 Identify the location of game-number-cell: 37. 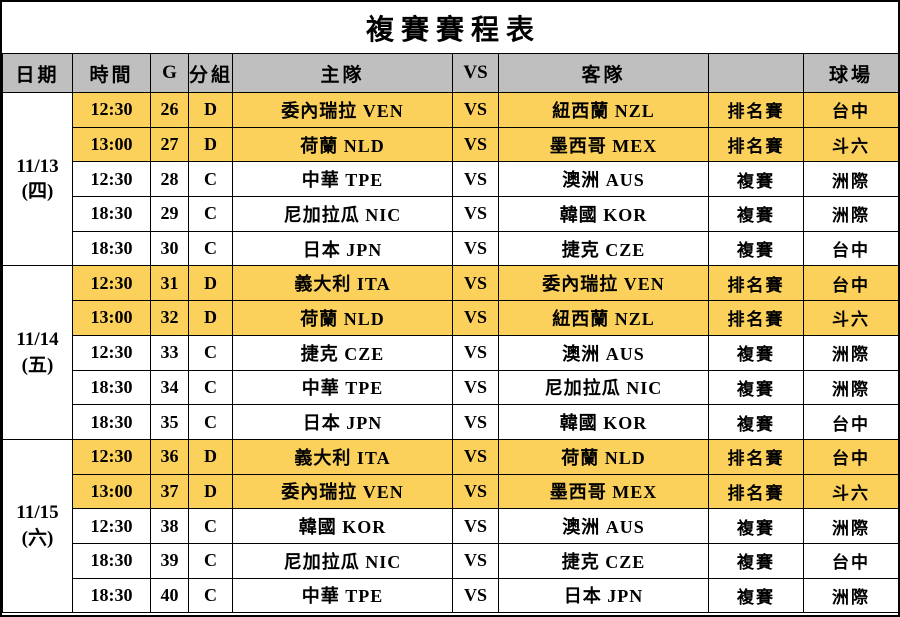
(169, 491).